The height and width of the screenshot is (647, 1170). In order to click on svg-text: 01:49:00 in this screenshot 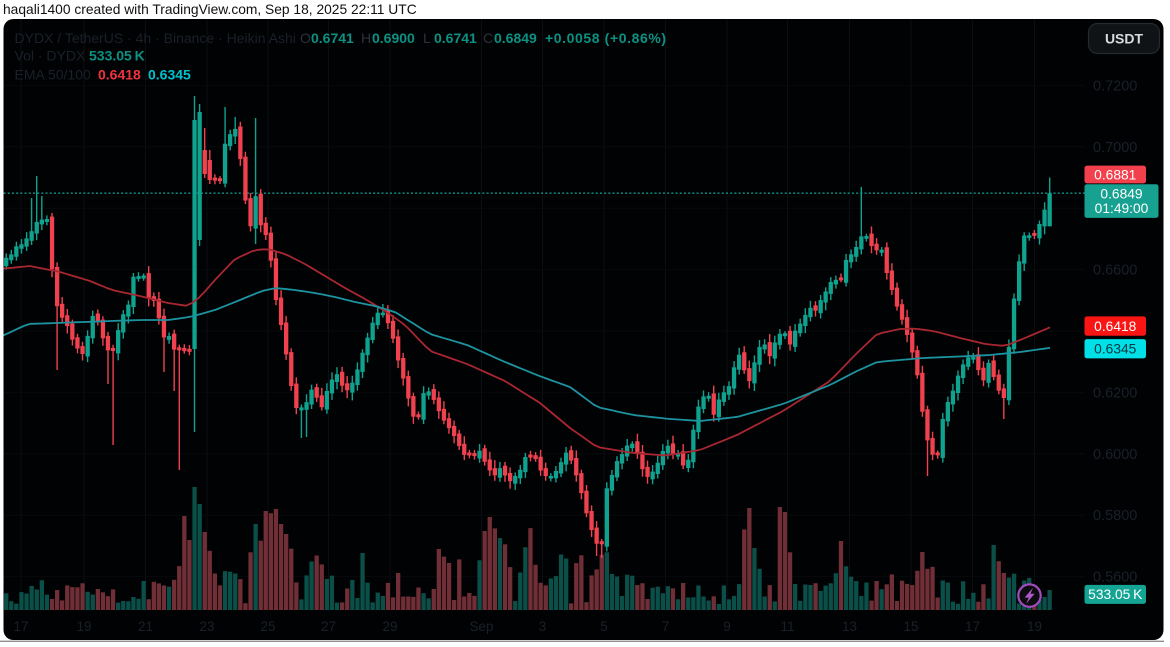, I will do `click(1122, 208)`.